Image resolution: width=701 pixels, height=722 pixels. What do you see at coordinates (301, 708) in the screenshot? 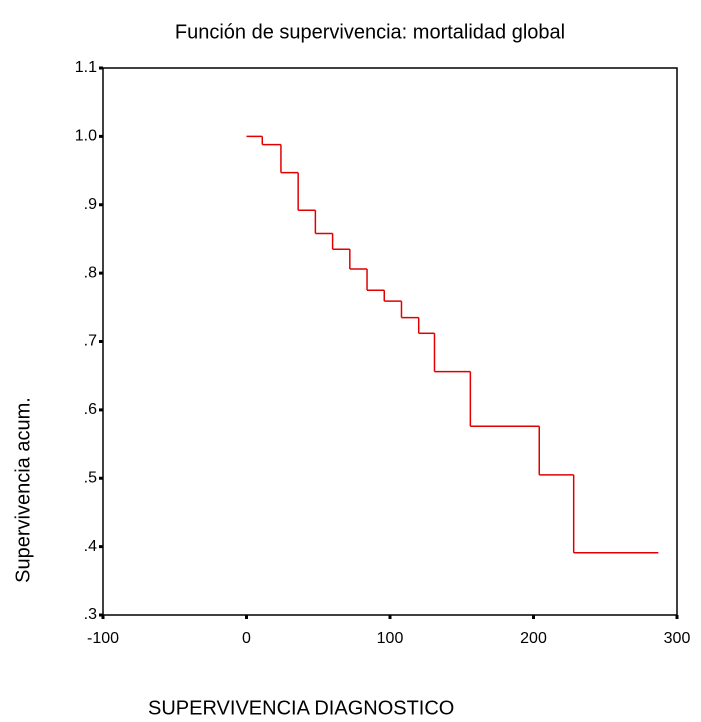
I see `x-axis-label: SUPERVIVENCIA DIAGNOSTICO` at bounding box center [301, 708].